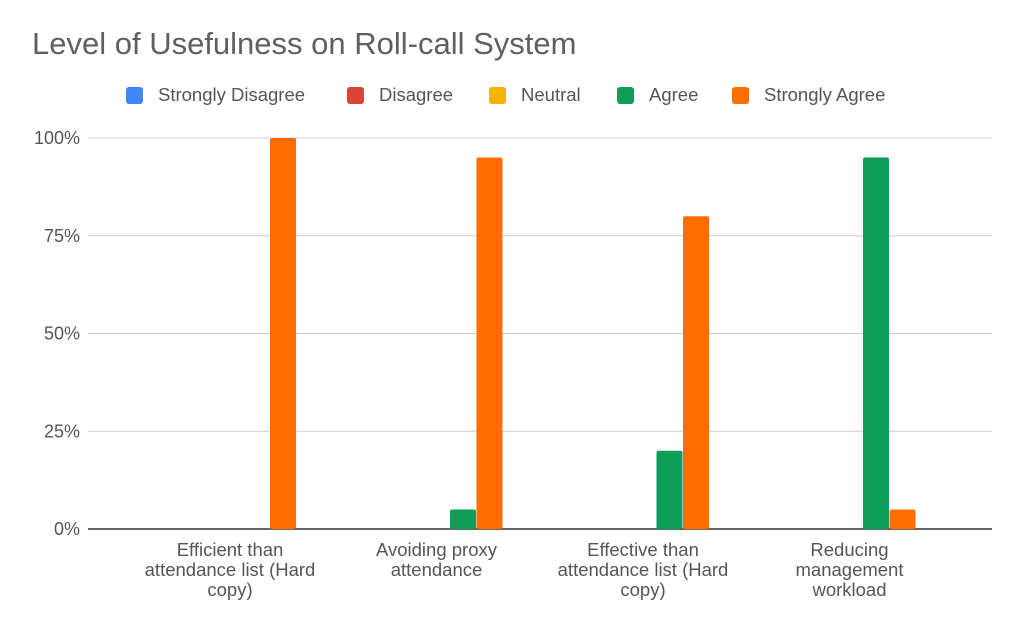 The width and height of the screenshot is (1024, 633). I want to click on legend-item-agree: Agree, so click(657, 95).